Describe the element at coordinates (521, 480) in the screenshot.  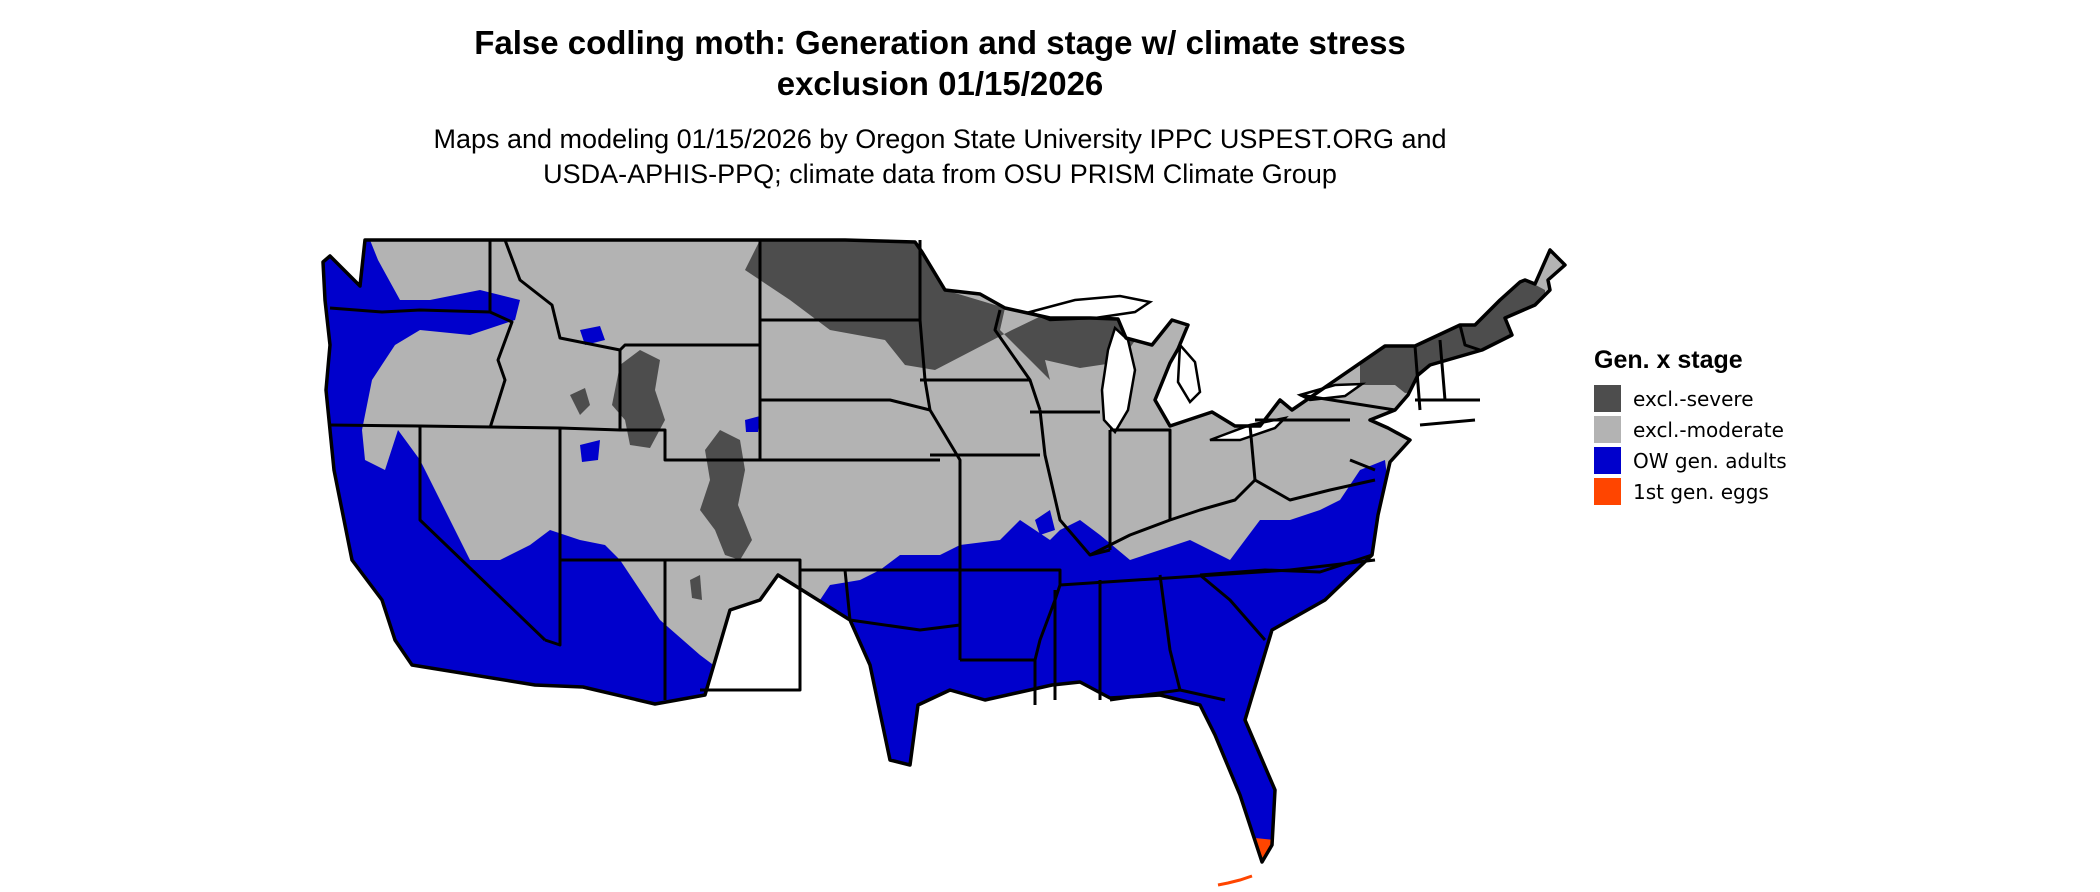
I see `region-ow-adults-west` at that location.